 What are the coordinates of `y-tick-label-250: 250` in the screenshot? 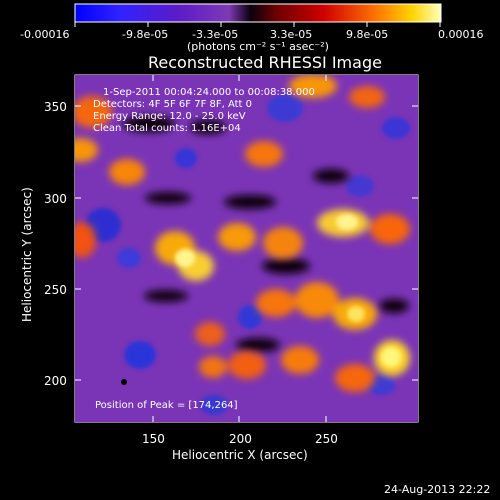 It's located at (55, 290).